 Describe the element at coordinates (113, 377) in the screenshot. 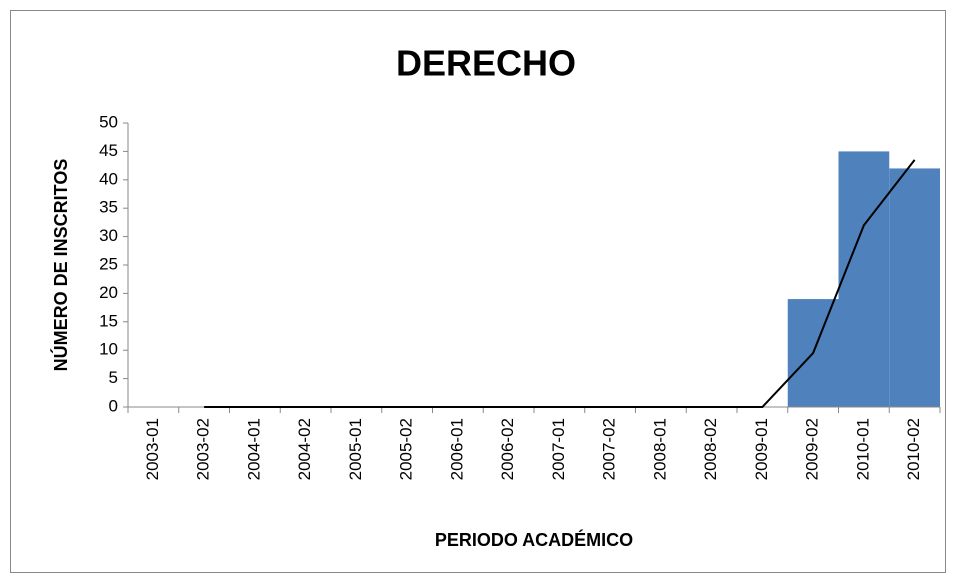

I see `y-tick-label: 5` at that location.